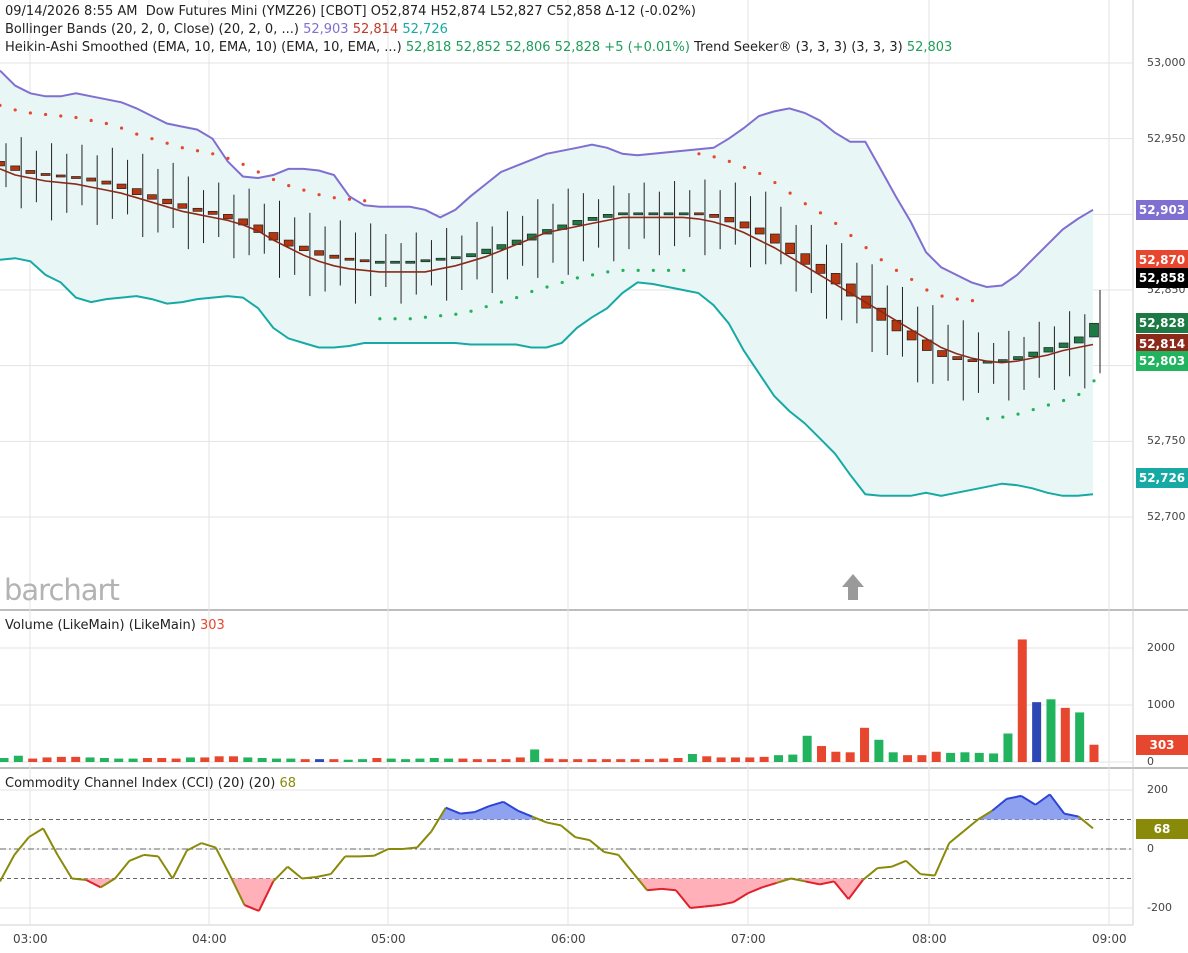 The width and height of the screenshot is (1188, 953). Describe the element at coordinates (1150, 848) in the screenshot. I see `cci-tick-label: 0` at that location.